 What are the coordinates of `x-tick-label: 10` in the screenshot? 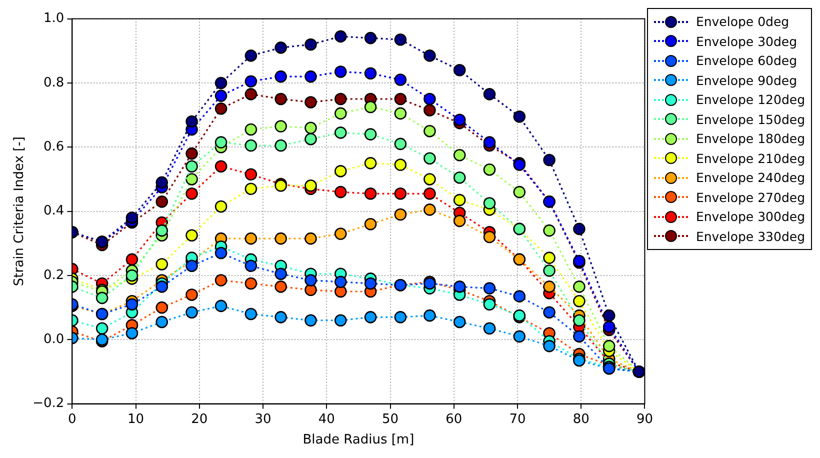 It's located at (136, 419).